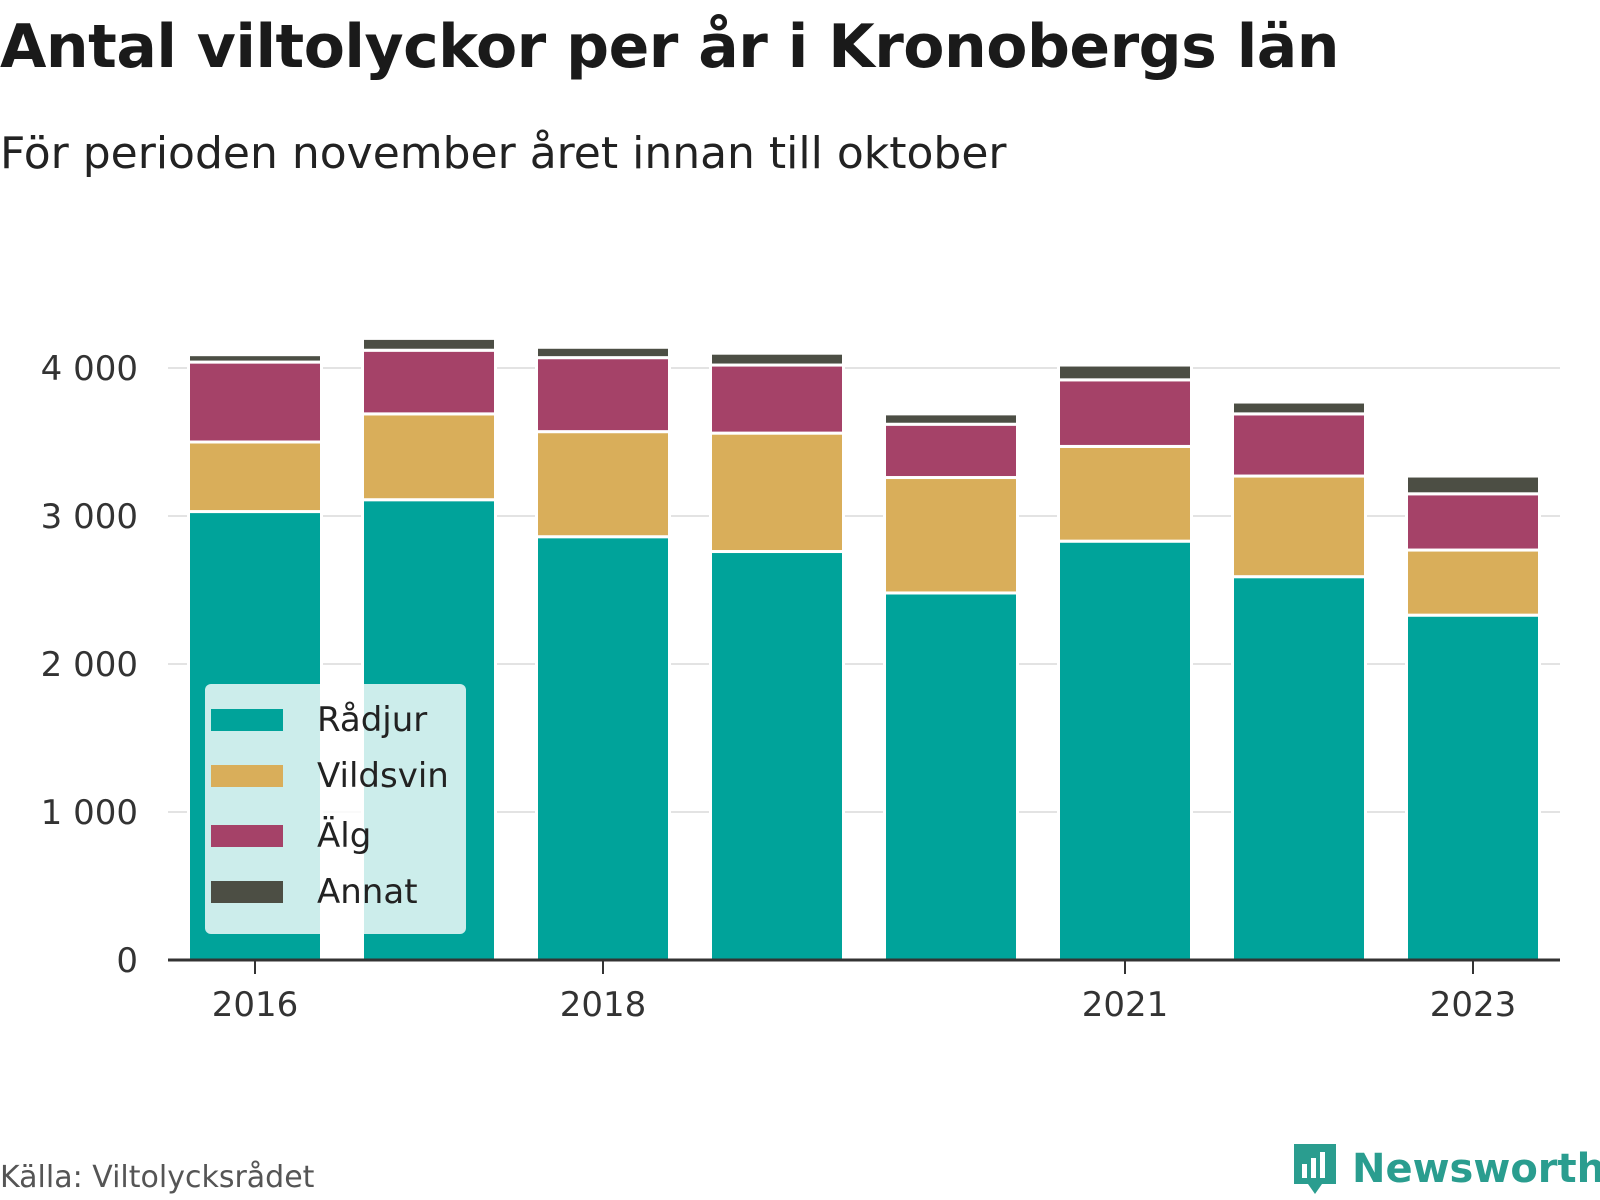  What do you see at coordinates (367, 892) in the screenshot?
I see `legend-label-annat: Annat` at bounding box center [367, 892].